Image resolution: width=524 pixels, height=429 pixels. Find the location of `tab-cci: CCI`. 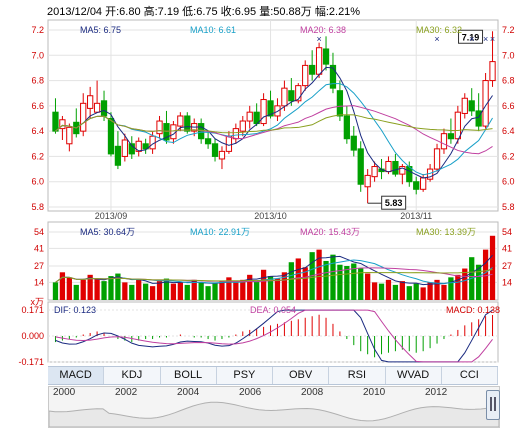

tab-cci: CCI is located at coordinates (470, 375).